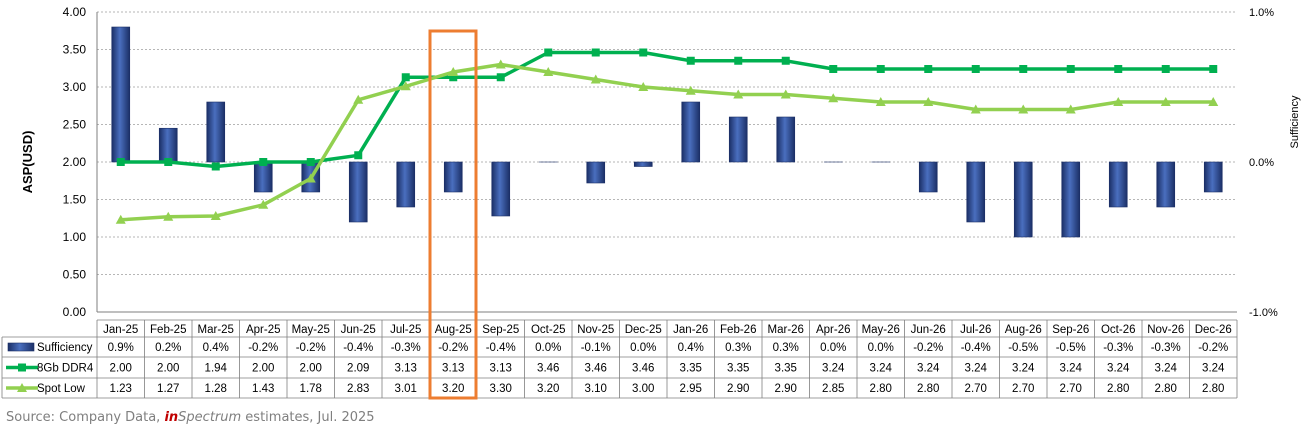 The height and width of the screenshot is (431, 1308). I want to click on legend-label: 8Gb DDR4, so click(65, 369).